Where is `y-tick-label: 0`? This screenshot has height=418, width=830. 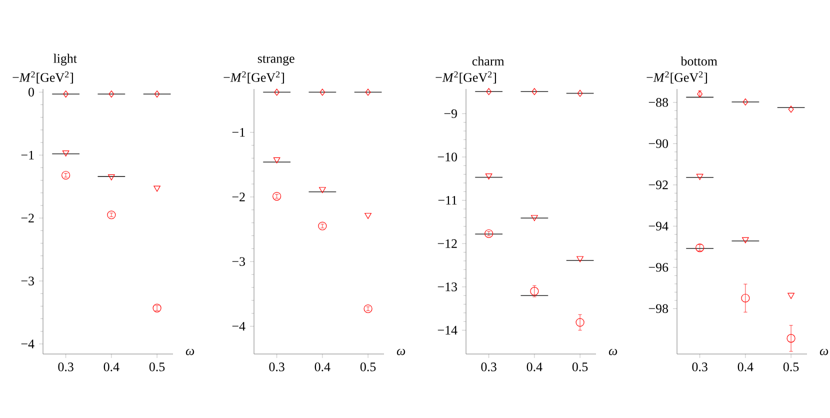 y-tick-label: 0 is located at coordinates (31, 92).